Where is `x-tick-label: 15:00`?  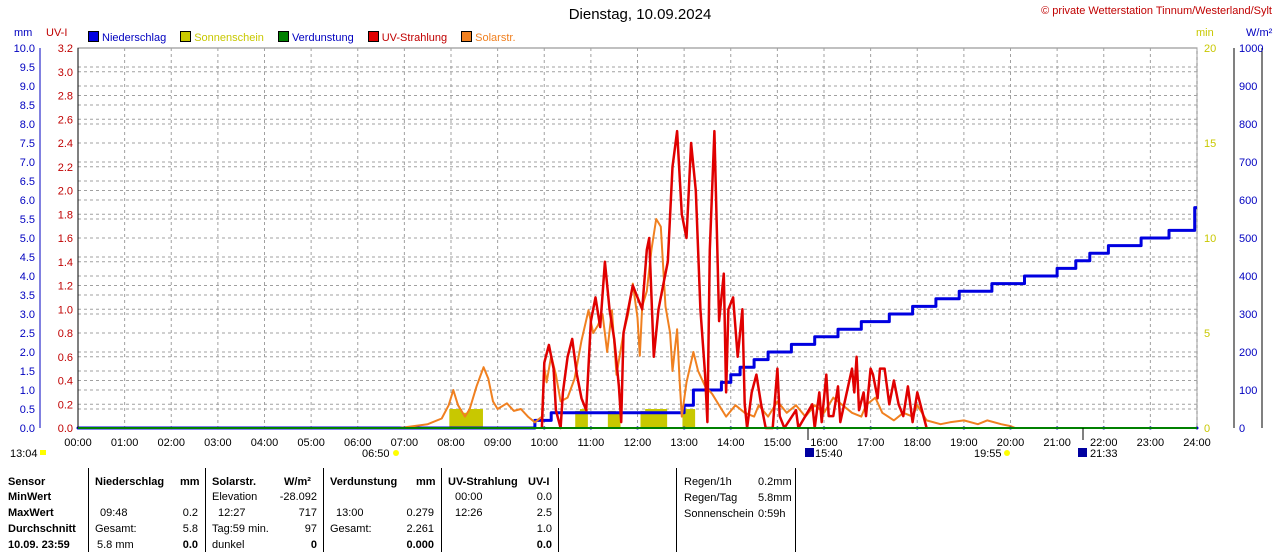
x-tick-label: 15:00 is located at coordinates (778, 443).